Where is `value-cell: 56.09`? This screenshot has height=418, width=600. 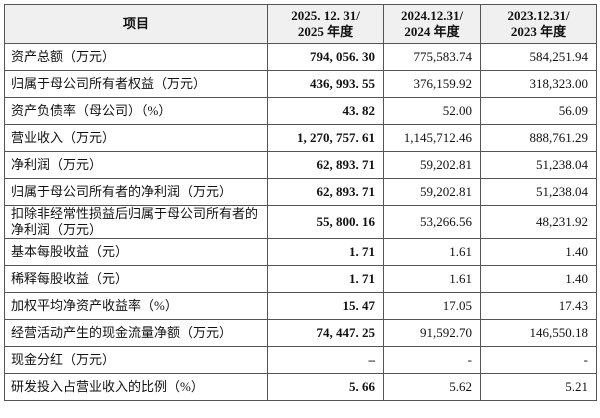 value-cell: 56.09 is located at coordinates (538, 111).